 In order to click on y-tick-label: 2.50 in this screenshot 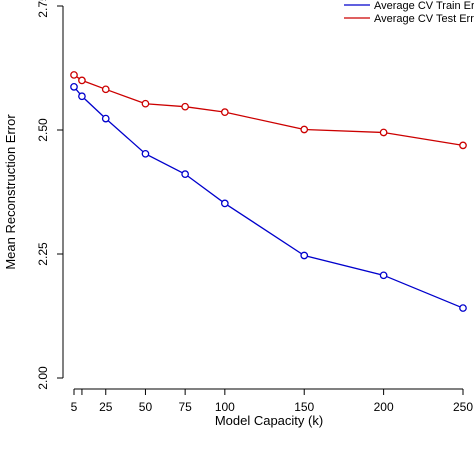, I will do `click(43, 130)`.